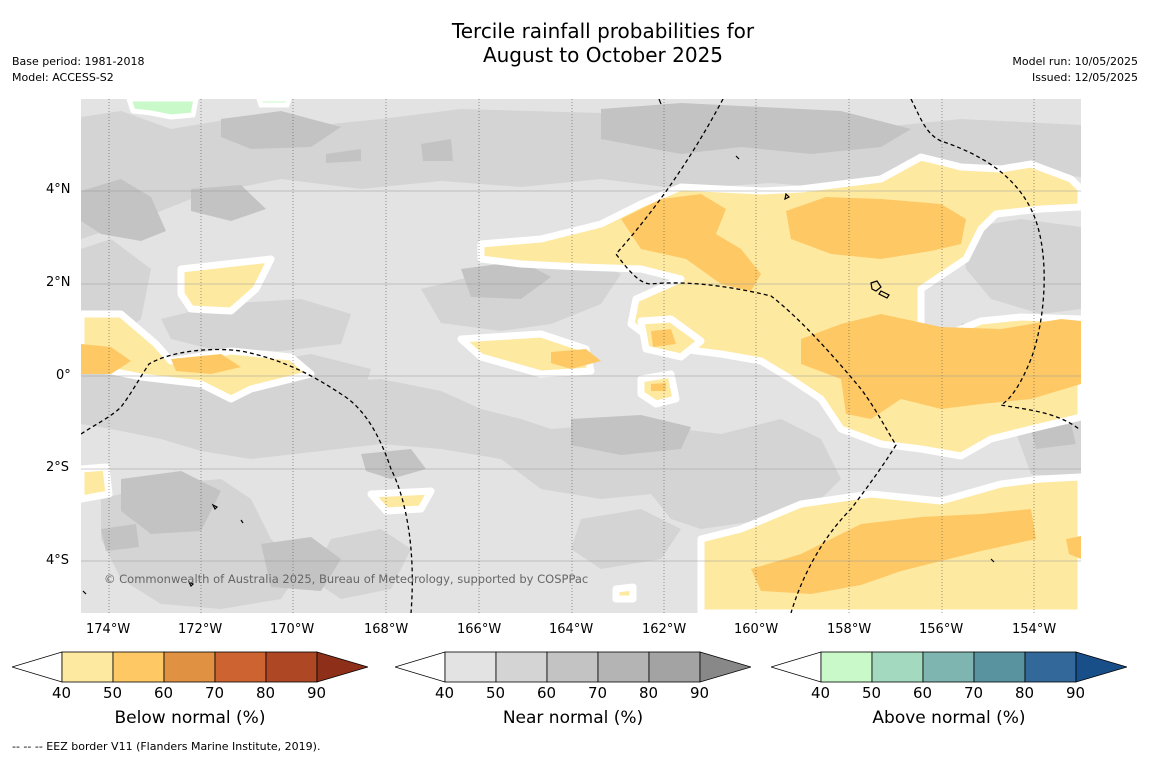  I want to click on title-line-2: August to October 2025, so click(603, 55).